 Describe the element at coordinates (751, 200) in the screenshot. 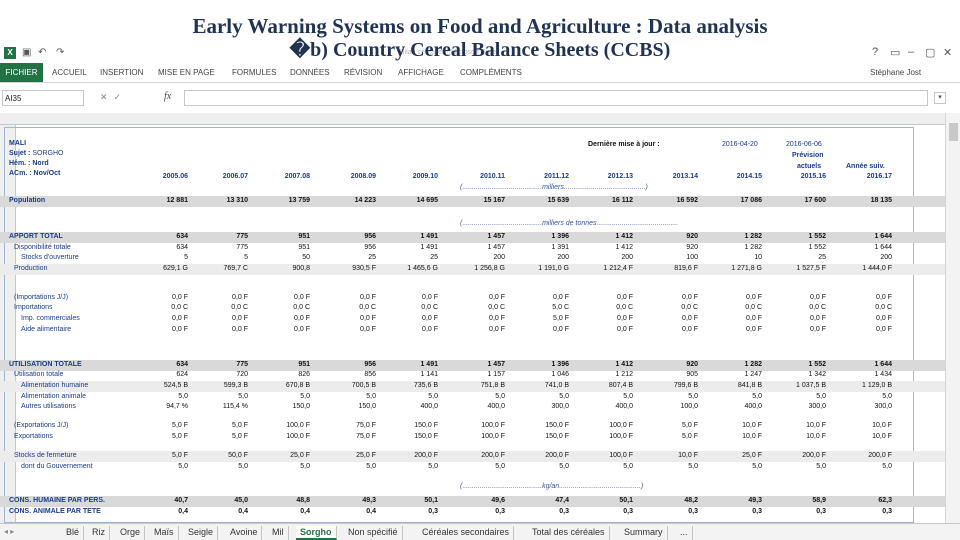

I see `table-cell: 17 086` at that location.